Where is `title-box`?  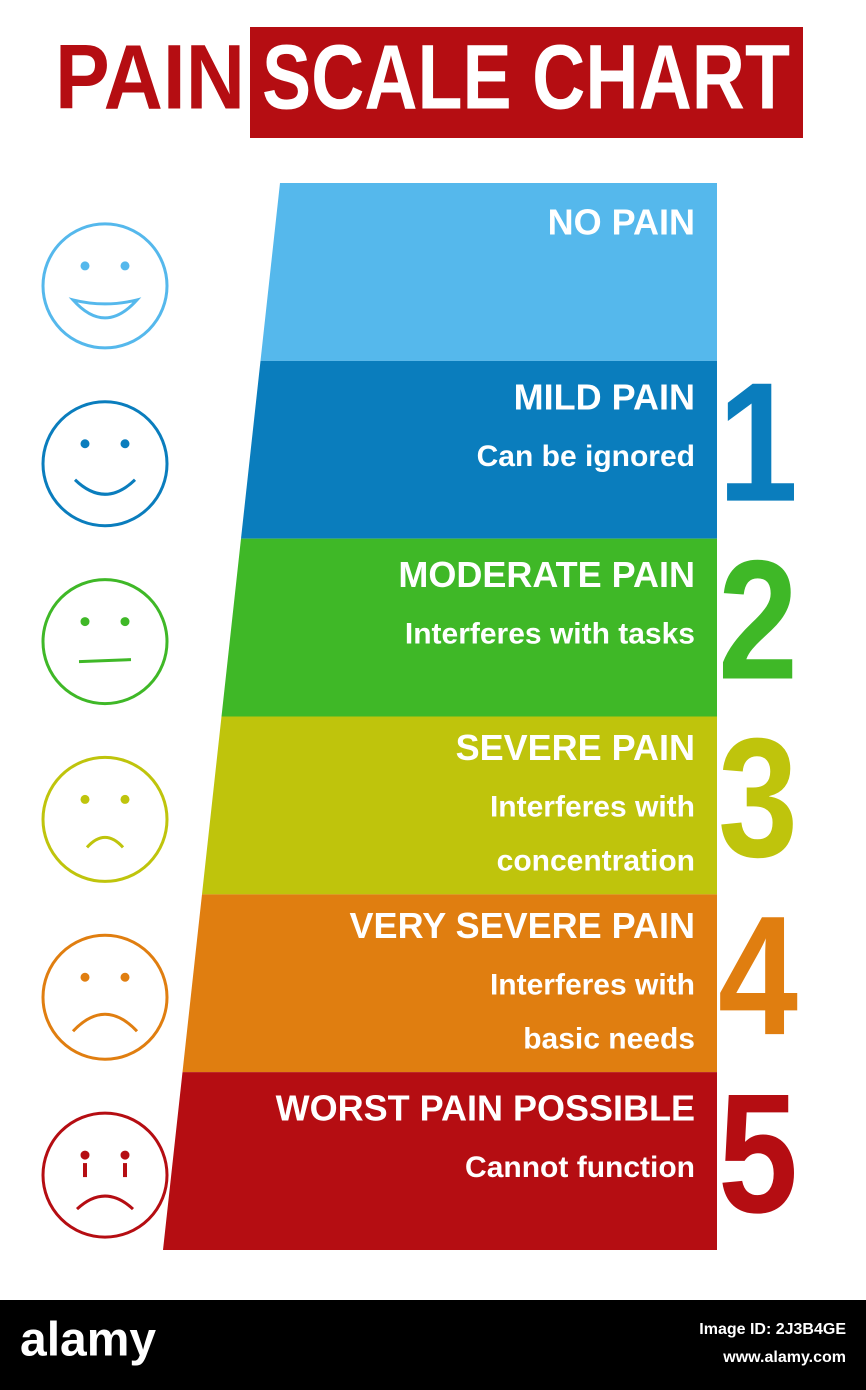 title-box is located at coordinates (526, 82).